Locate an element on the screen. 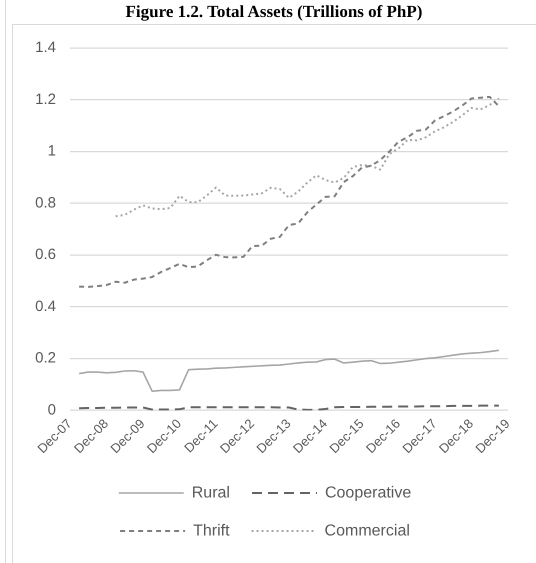 This screenshot has height=563, width=536. y-tick-label: 0 is located at coordinates (52, 409).